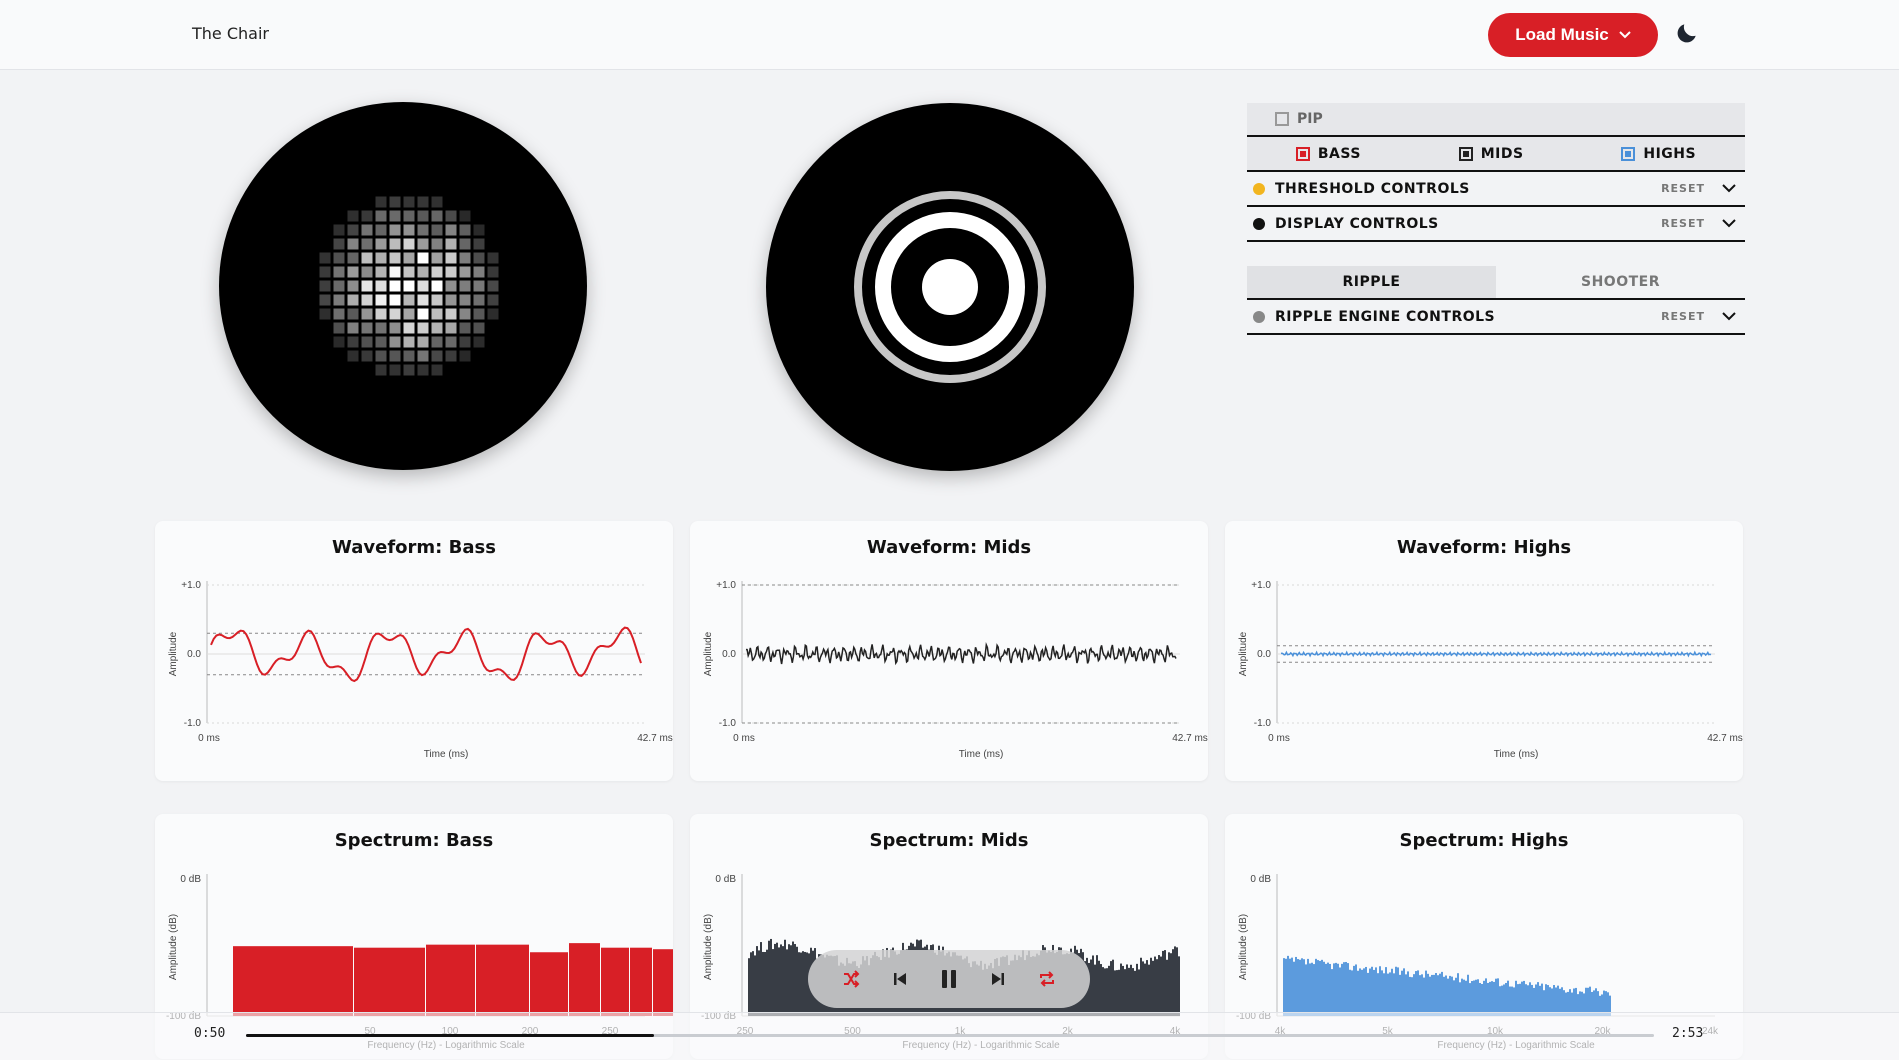  What do you see at coordinates (1683, 316) in the screenshot?
I see `engine-reset-button: RESET` at bounding box center [1683, 316].